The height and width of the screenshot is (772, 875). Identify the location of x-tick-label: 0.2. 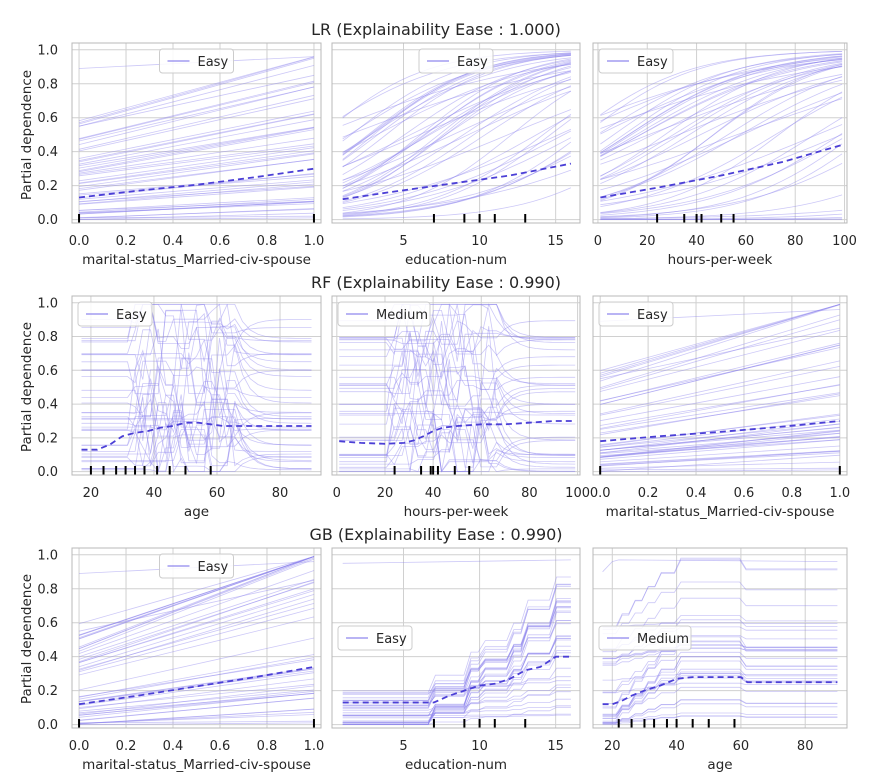
(126, 746).